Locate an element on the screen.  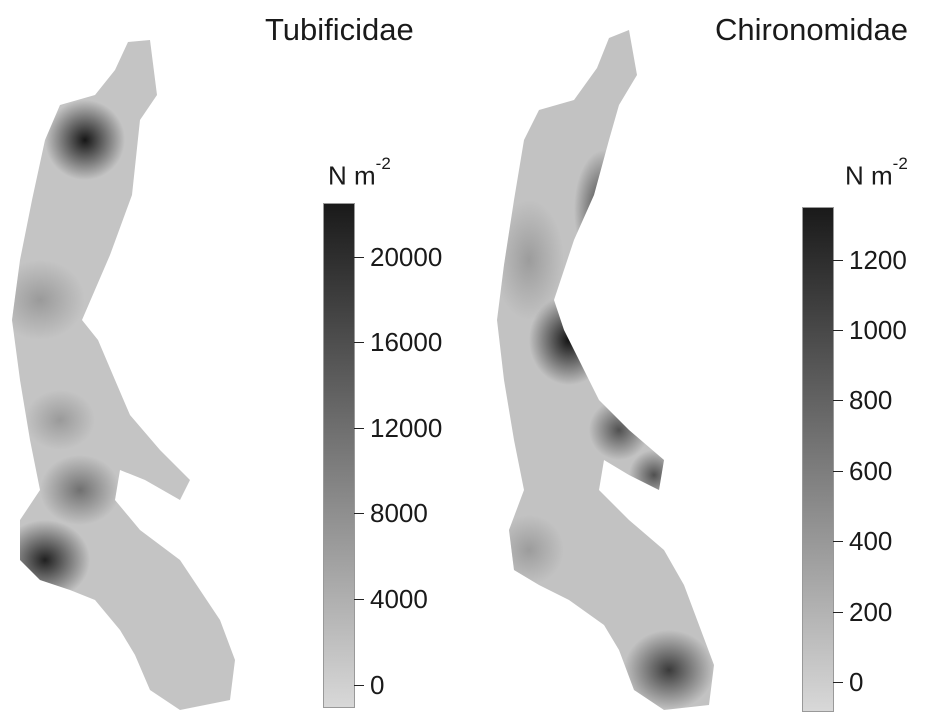
colorbar-tick-label: 20000 is located at coordinates (406, 256).